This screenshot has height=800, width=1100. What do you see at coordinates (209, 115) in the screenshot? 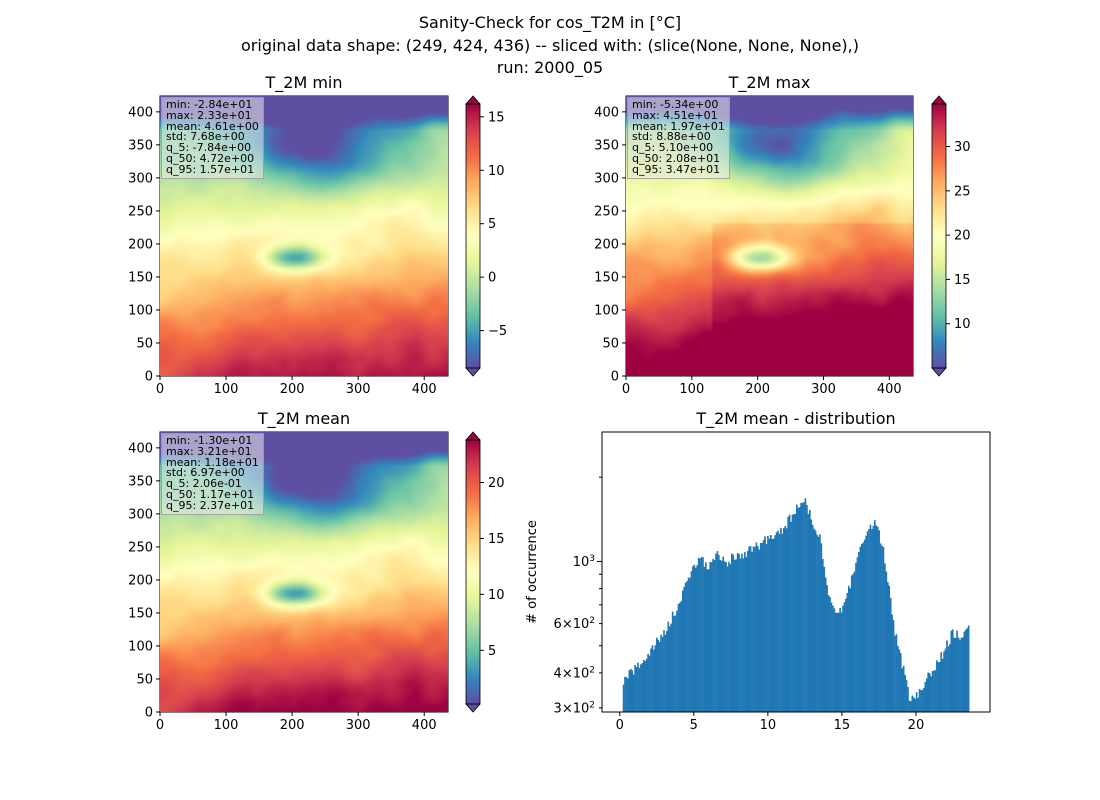
I see `panel-min-stats-line: max: 2.33e+01` at bounding box center [209, 115].